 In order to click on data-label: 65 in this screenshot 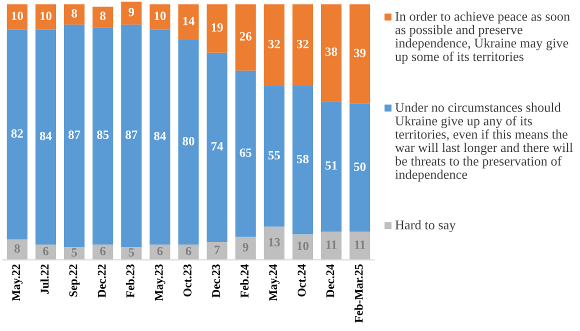, I will do `click(246, 152)`.